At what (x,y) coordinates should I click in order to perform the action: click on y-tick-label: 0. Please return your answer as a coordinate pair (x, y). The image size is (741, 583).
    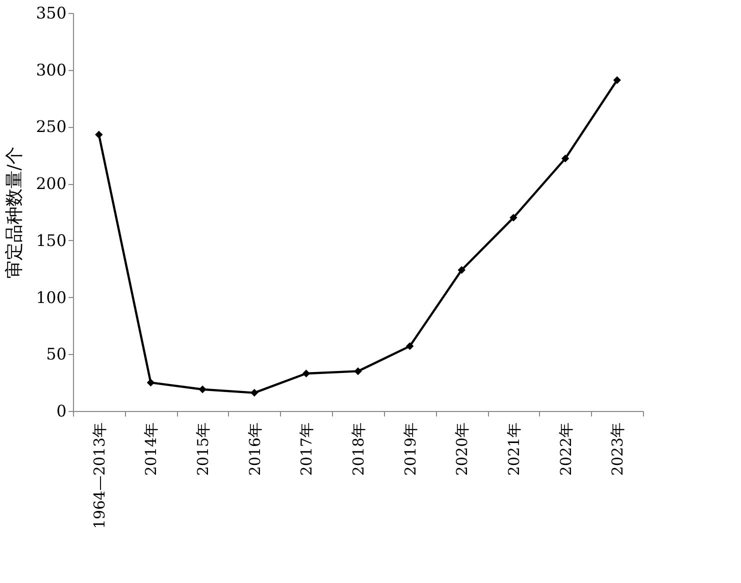
    Looking at the image, I should click on (61, 411).